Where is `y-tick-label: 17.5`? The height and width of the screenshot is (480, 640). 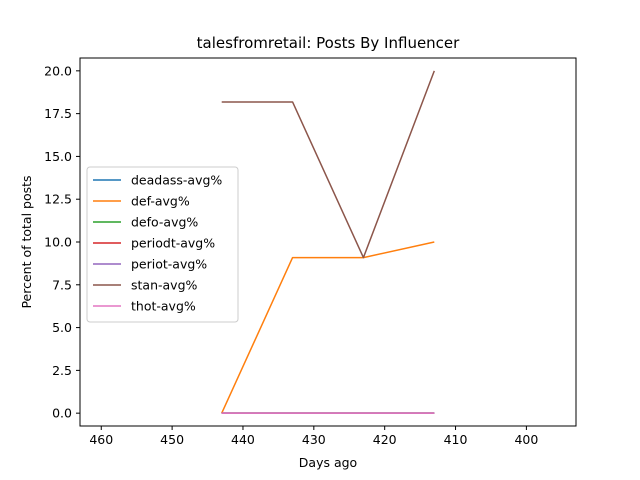 y-tick-label: 17.5 is located at coordinates (58, 113).